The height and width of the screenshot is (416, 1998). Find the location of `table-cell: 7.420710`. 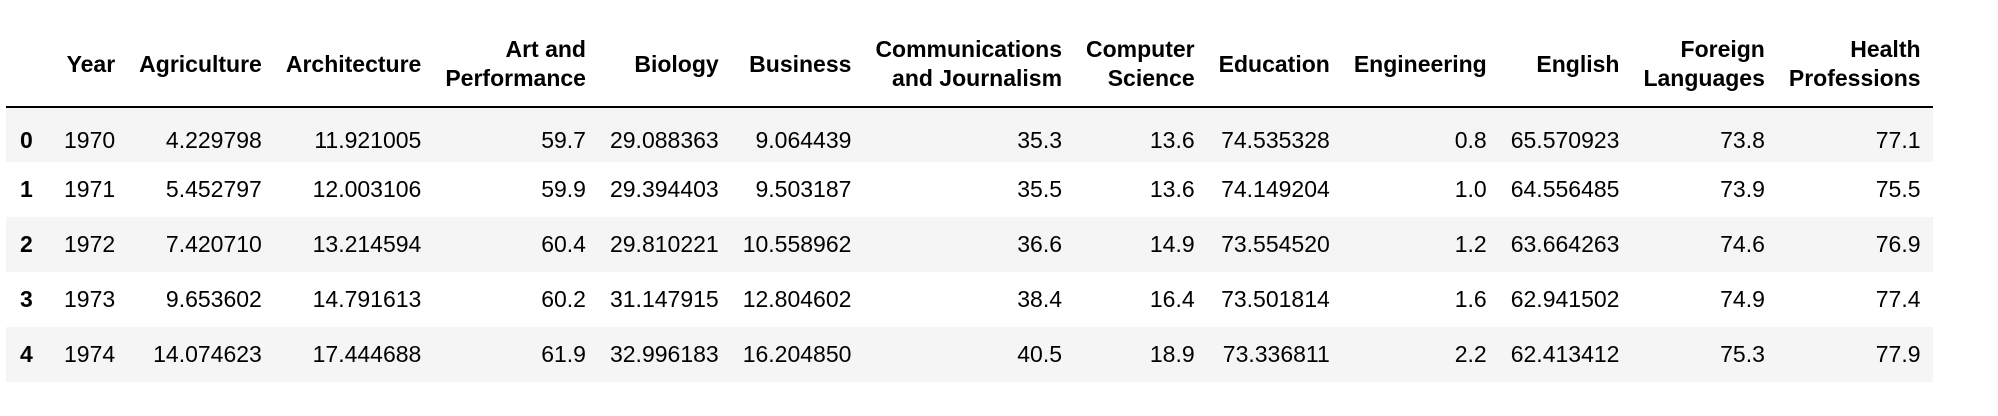

table-cell: 7.420710 is located at coordinates (213, 244).